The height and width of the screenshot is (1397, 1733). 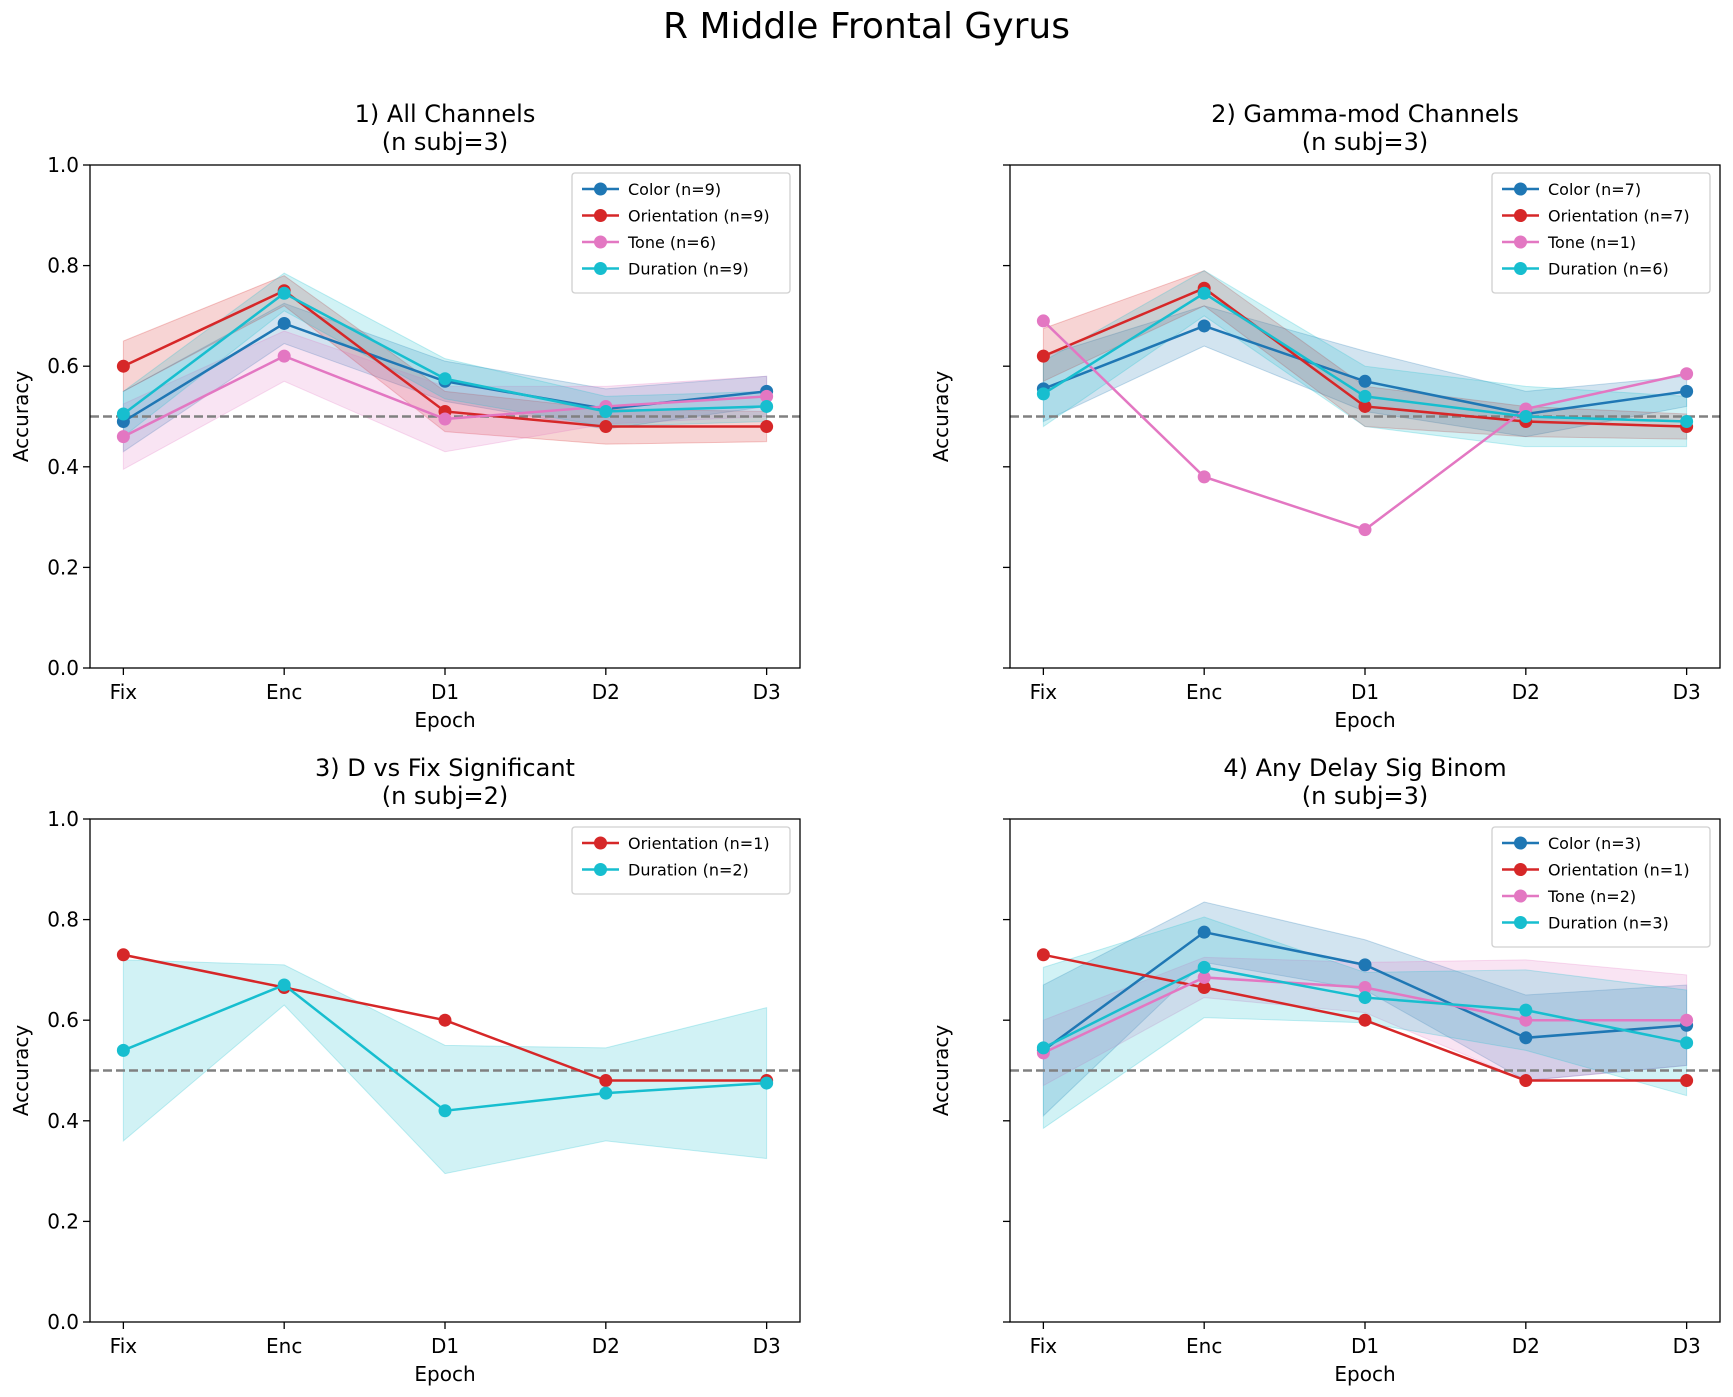 What do you see at coordinates (1594, 189) in the screenshot?
I see `legend-entry: Color (n=7)` at bounding box center [1594, 189].